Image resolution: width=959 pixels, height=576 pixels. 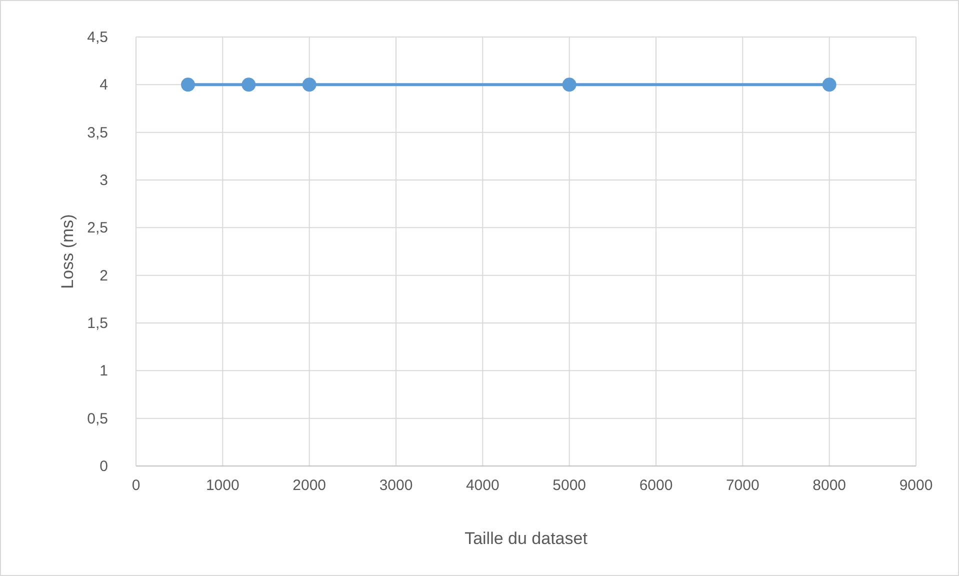 I want to click on x-tick-label: 4000, so click(x=483, y=485).